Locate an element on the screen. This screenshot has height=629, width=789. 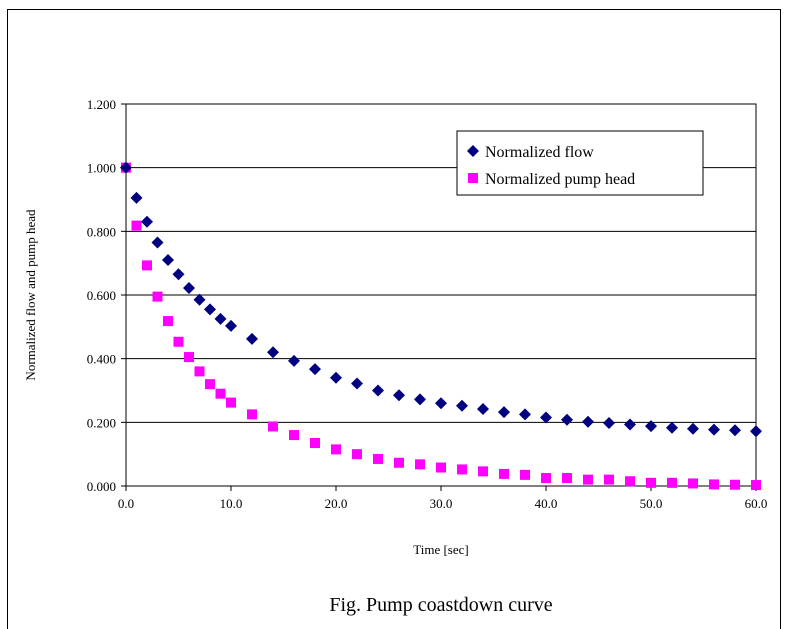
figure-caption: Fig. Pump coastdown curve is located at coordinates (440, 605).